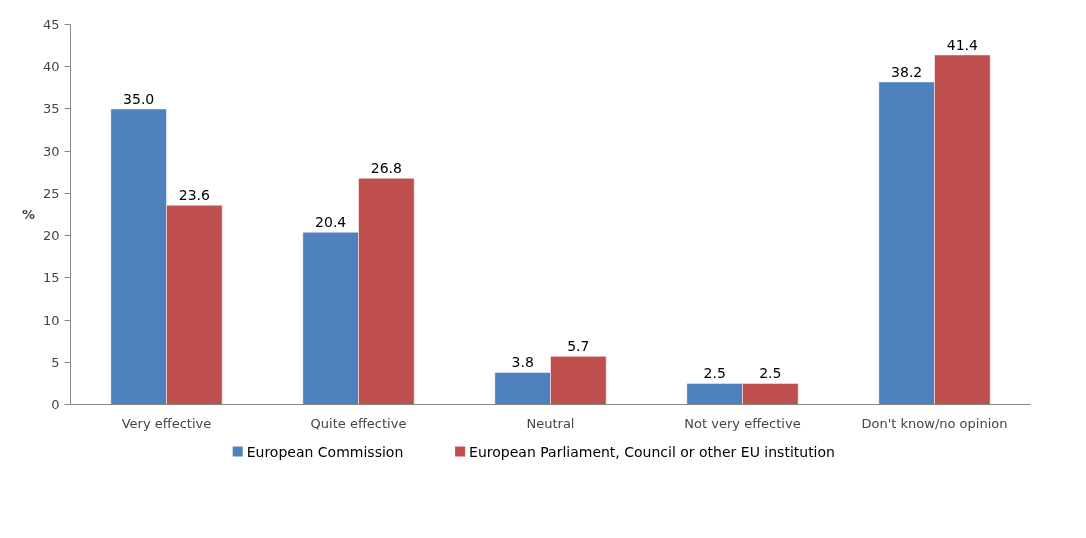  What do you see at coordinates (51, 278) in the screenshot?
I see `y-tick-label: 15` at bounding box center [51, 278].